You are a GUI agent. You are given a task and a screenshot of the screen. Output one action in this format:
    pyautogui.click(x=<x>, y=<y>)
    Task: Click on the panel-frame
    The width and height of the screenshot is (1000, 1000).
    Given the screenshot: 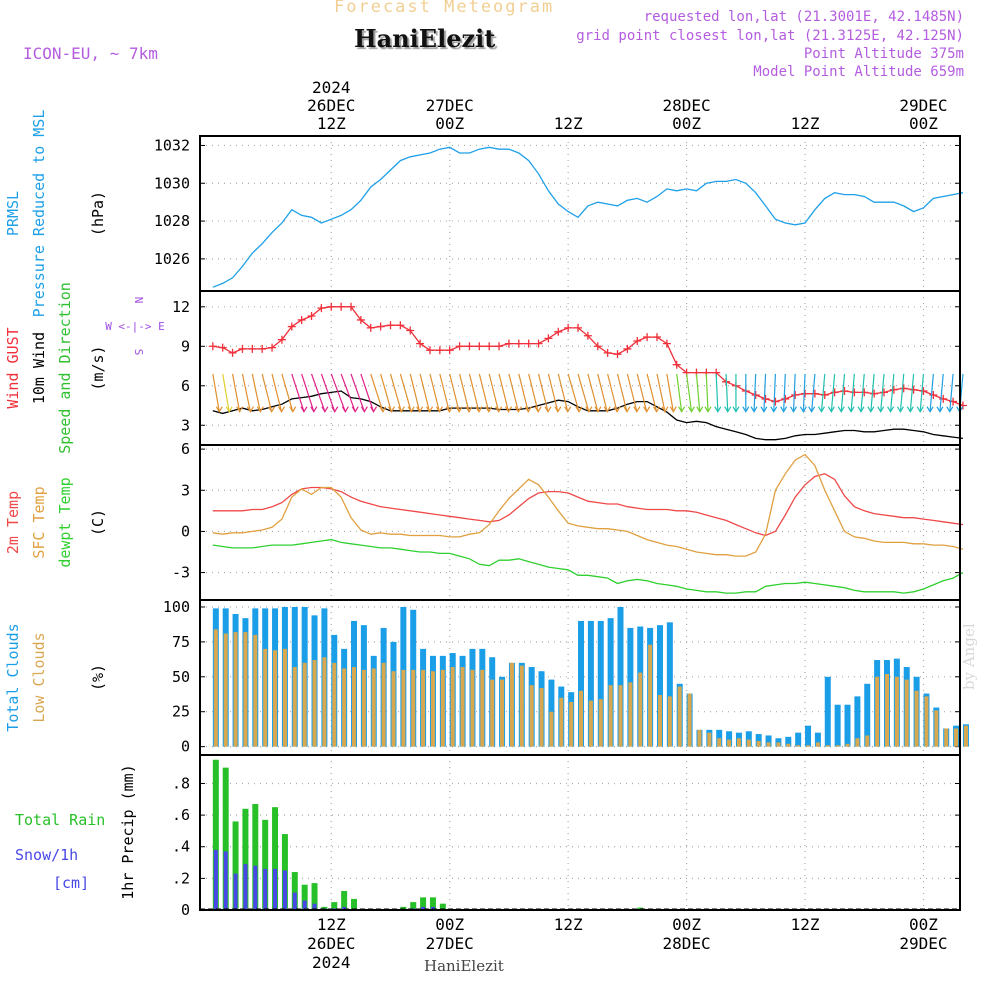 What is the action you would take?
    pyautogui.click(x=580, y=832)
    